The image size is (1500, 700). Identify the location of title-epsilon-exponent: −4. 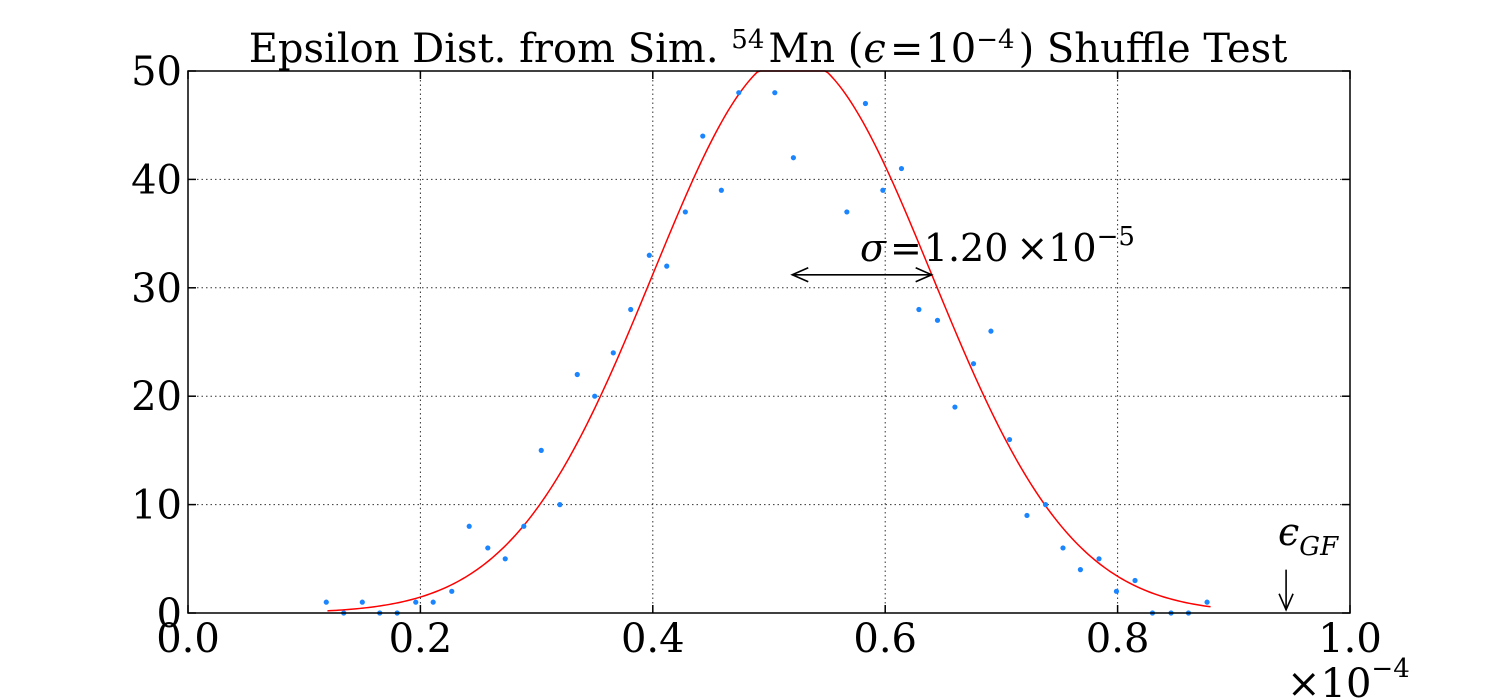
(995, 40).